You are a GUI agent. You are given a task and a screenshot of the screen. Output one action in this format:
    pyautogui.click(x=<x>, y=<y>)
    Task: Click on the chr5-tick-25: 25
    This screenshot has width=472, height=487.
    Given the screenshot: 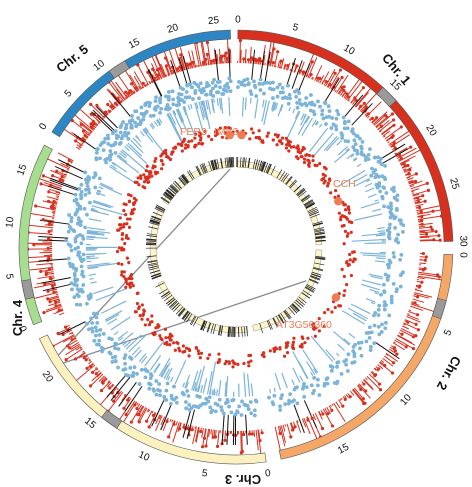 What is the action you would take?
    pyautogui.click(x=213, y=21)
    